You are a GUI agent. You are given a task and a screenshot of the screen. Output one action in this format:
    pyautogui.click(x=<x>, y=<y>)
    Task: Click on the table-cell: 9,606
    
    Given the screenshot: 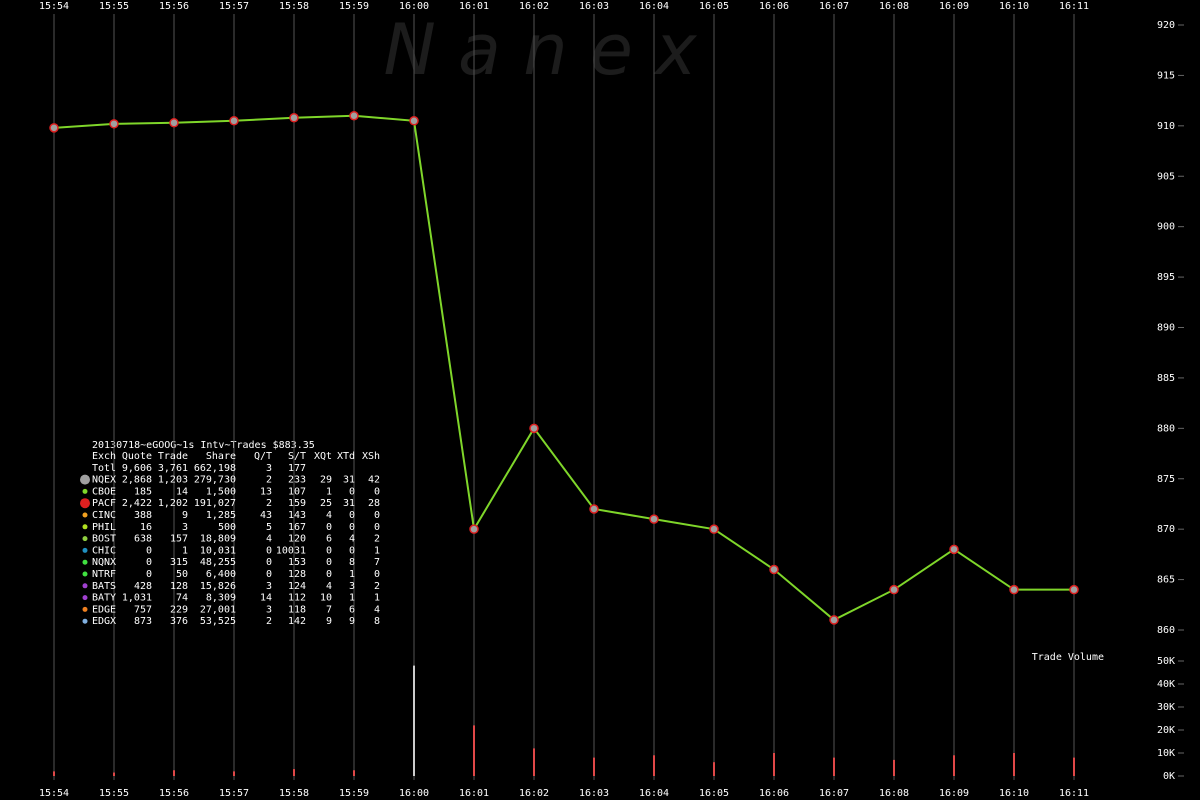 What is the action you would take?
    pyautogui.click(x=137, y=468)
    